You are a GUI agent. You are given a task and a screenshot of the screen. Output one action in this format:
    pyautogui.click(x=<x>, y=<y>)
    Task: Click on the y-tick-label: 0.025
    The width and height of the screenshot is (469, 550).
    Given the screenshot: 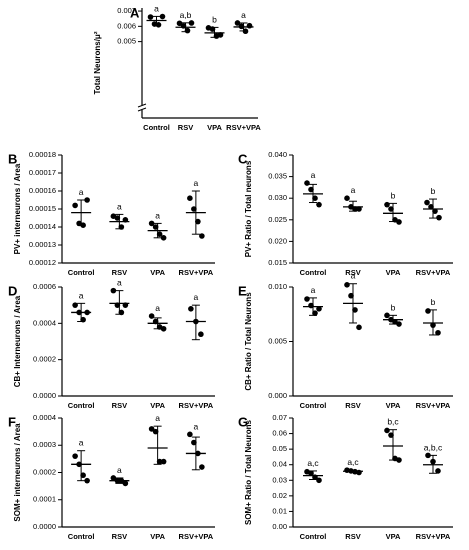 What is the action you would take?
    pyautogui.click(x=277, y=219)
    